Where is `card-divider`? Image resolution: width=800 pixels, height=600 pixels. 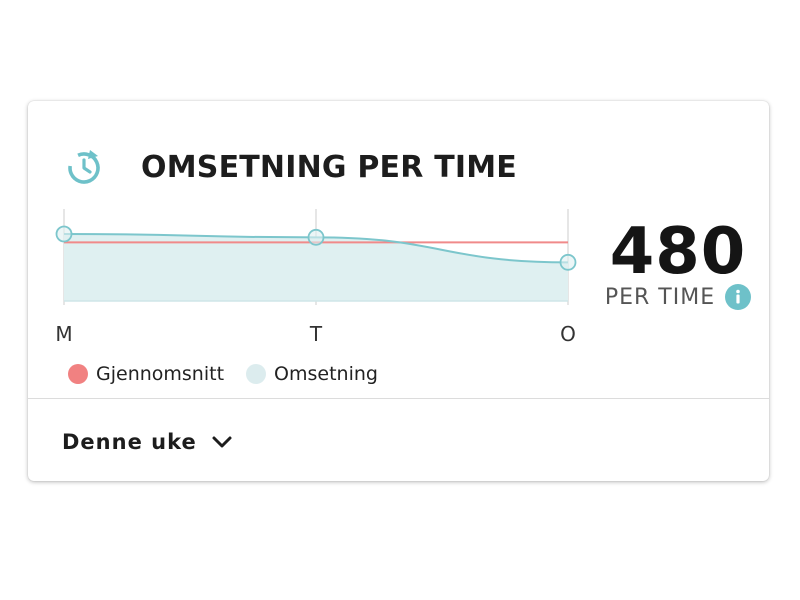 card-divider is located at coordinates (398, 398).